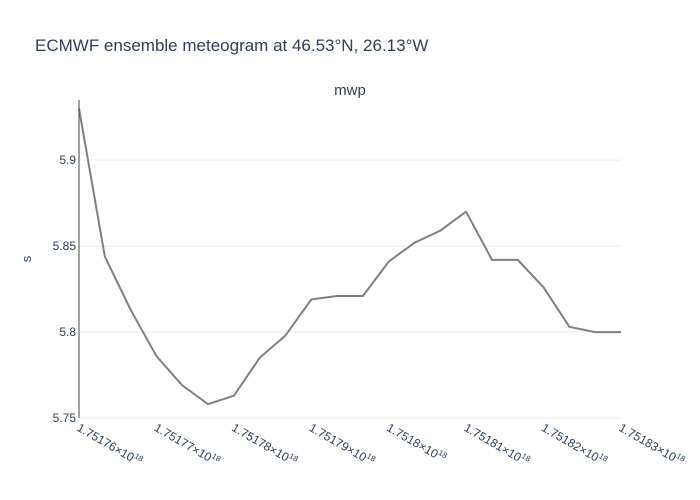 Image resolution: width=700 pixels, height=500 pixels. I want to click on y-tick-label: 5.9, so click(67, 160).